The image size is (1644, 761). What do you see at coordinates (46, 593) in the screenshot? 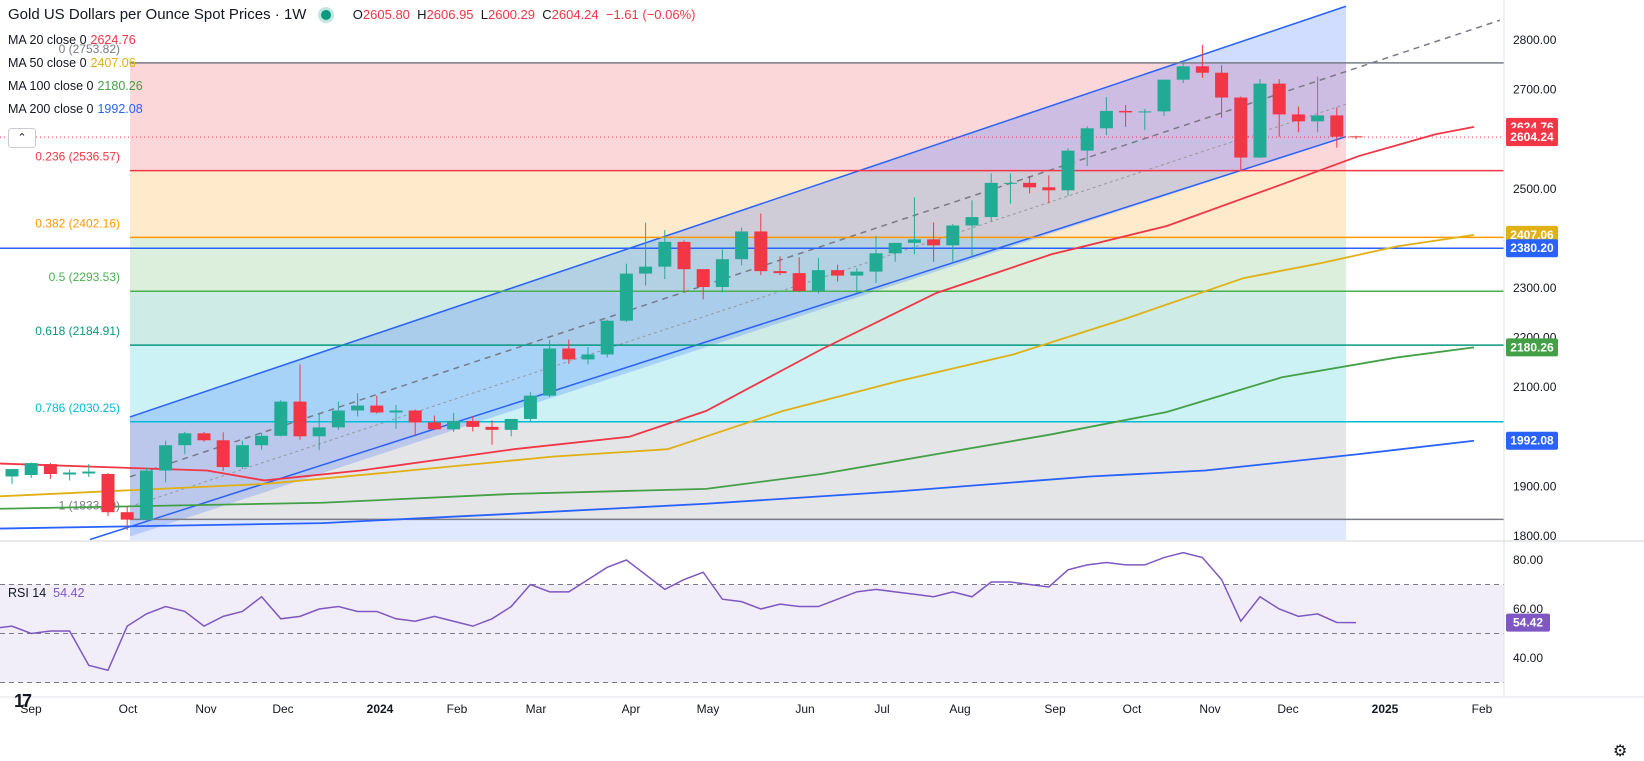
I see `rsi-legend: RSI 14 54.42` at bounding box center [46, 593].